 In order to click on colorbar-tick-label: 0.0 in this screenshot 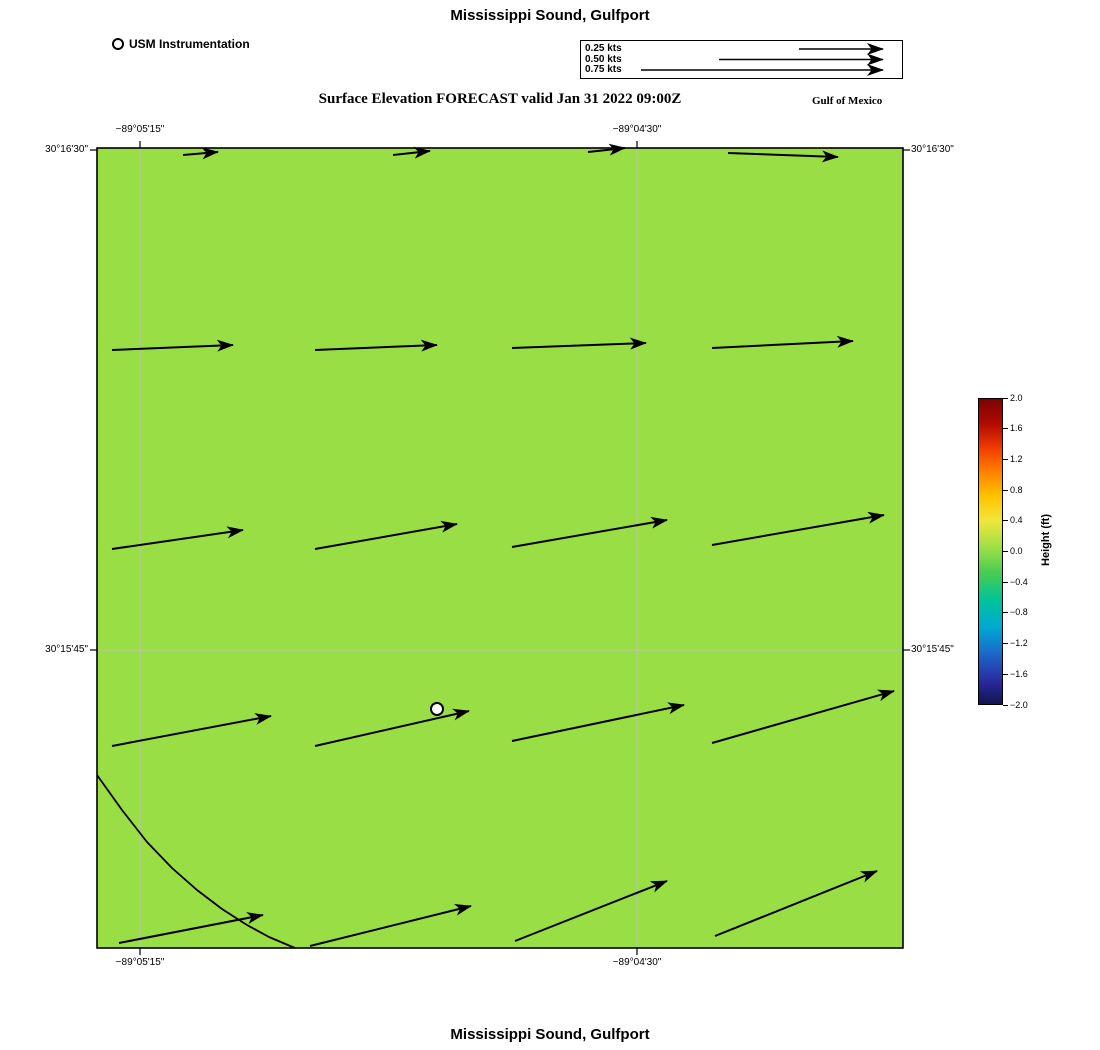, I will do `click(1016, 551)`.